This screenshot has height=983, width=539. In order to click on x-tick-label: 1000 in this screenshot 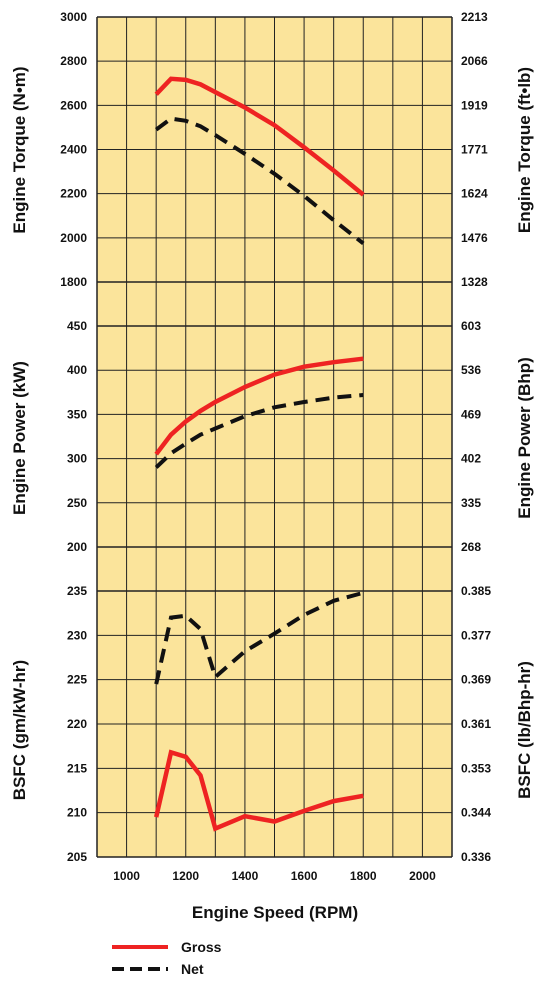, I will do `click(126, 876)`.